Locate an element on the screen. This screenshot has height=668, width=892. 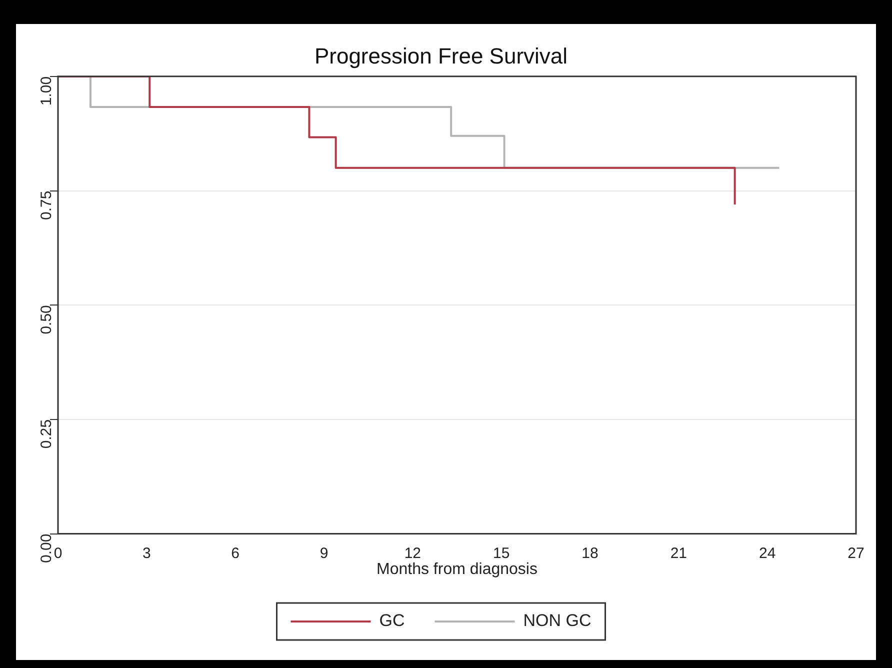
x-tick-label: 6 is located at coordinates (235, 553).